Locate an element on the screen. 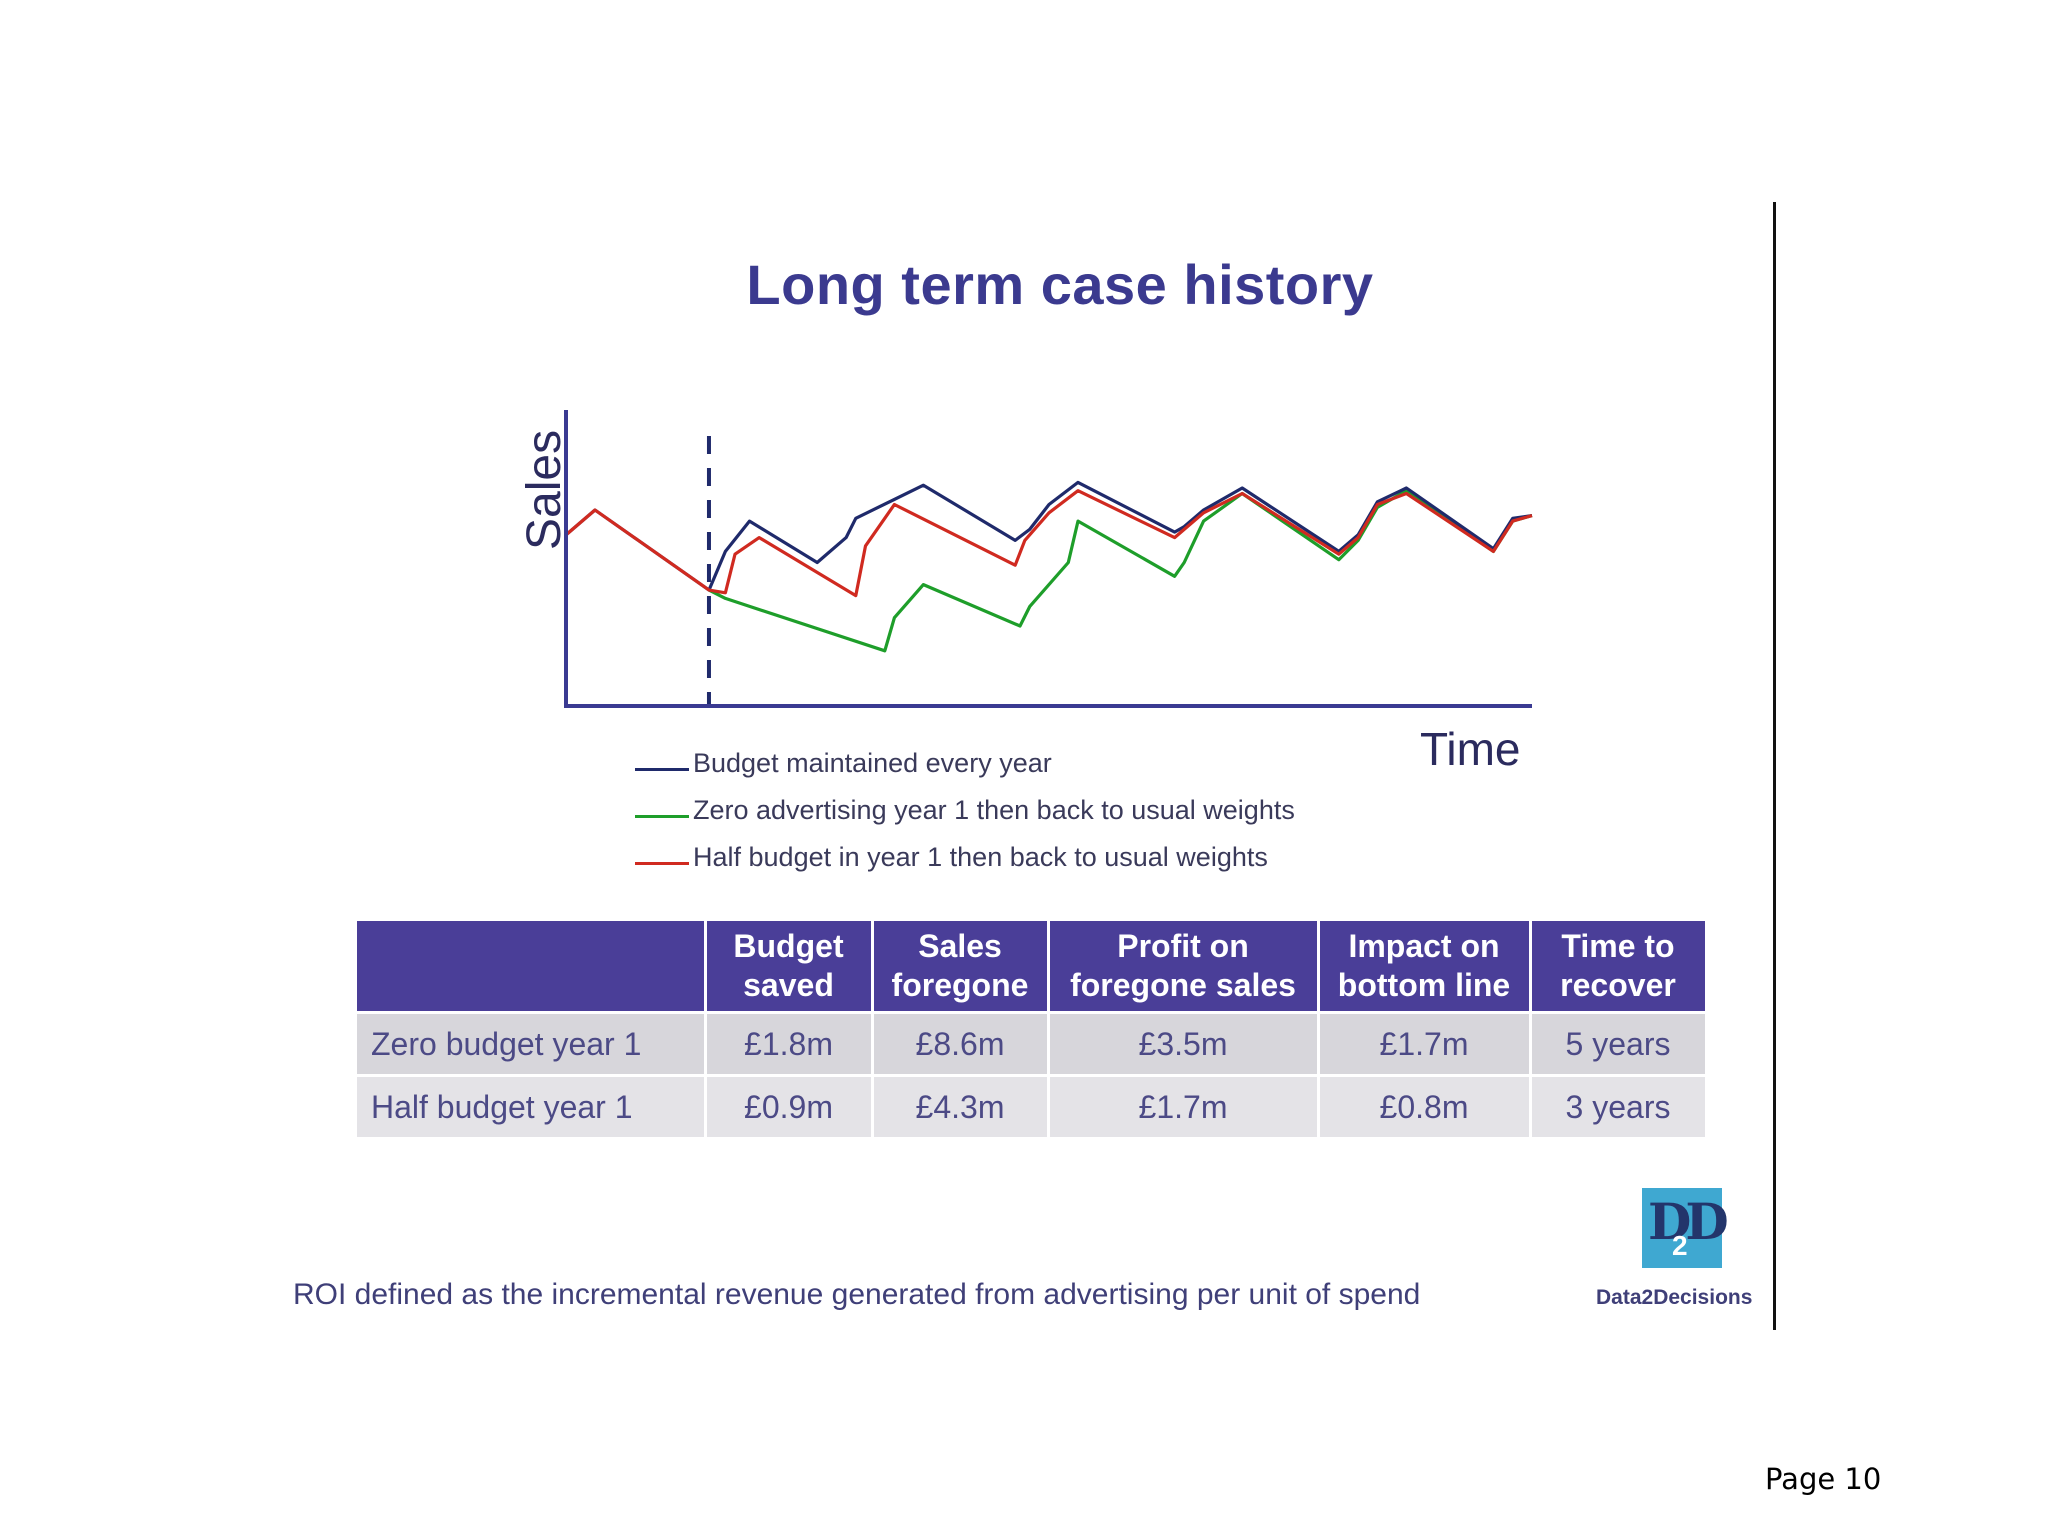 The image size is (2048, 1536). series-line-budget-maintained-every-year is located at coordinates (1048, 536).